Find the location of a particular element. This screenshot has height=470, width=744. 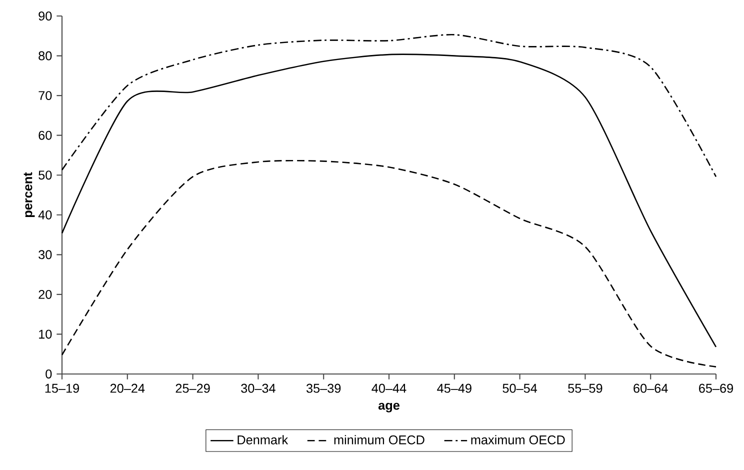

x-tick-label: 60–64 is located at coordinates (651, 388).